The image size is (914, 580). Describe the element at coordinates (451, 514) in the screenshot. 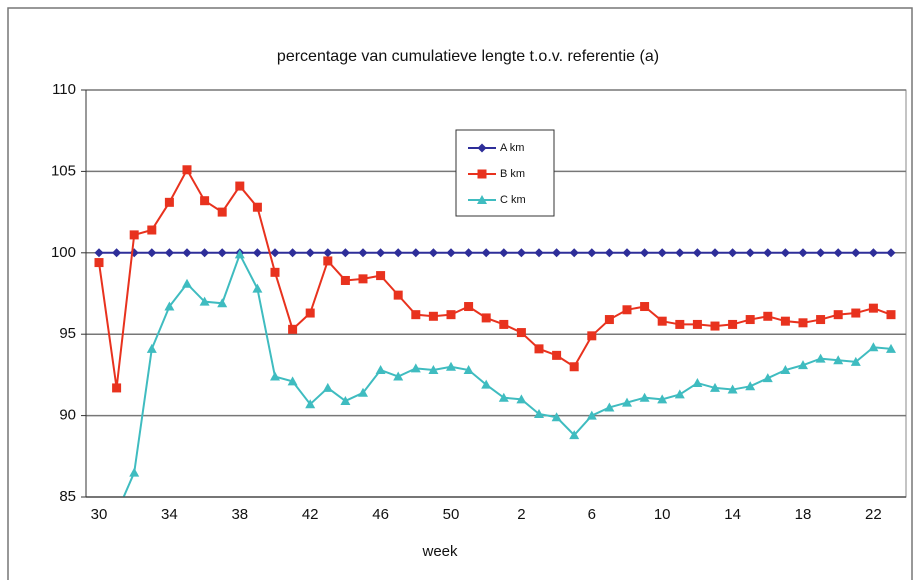

I see `x-tick-label: 50` at that location.